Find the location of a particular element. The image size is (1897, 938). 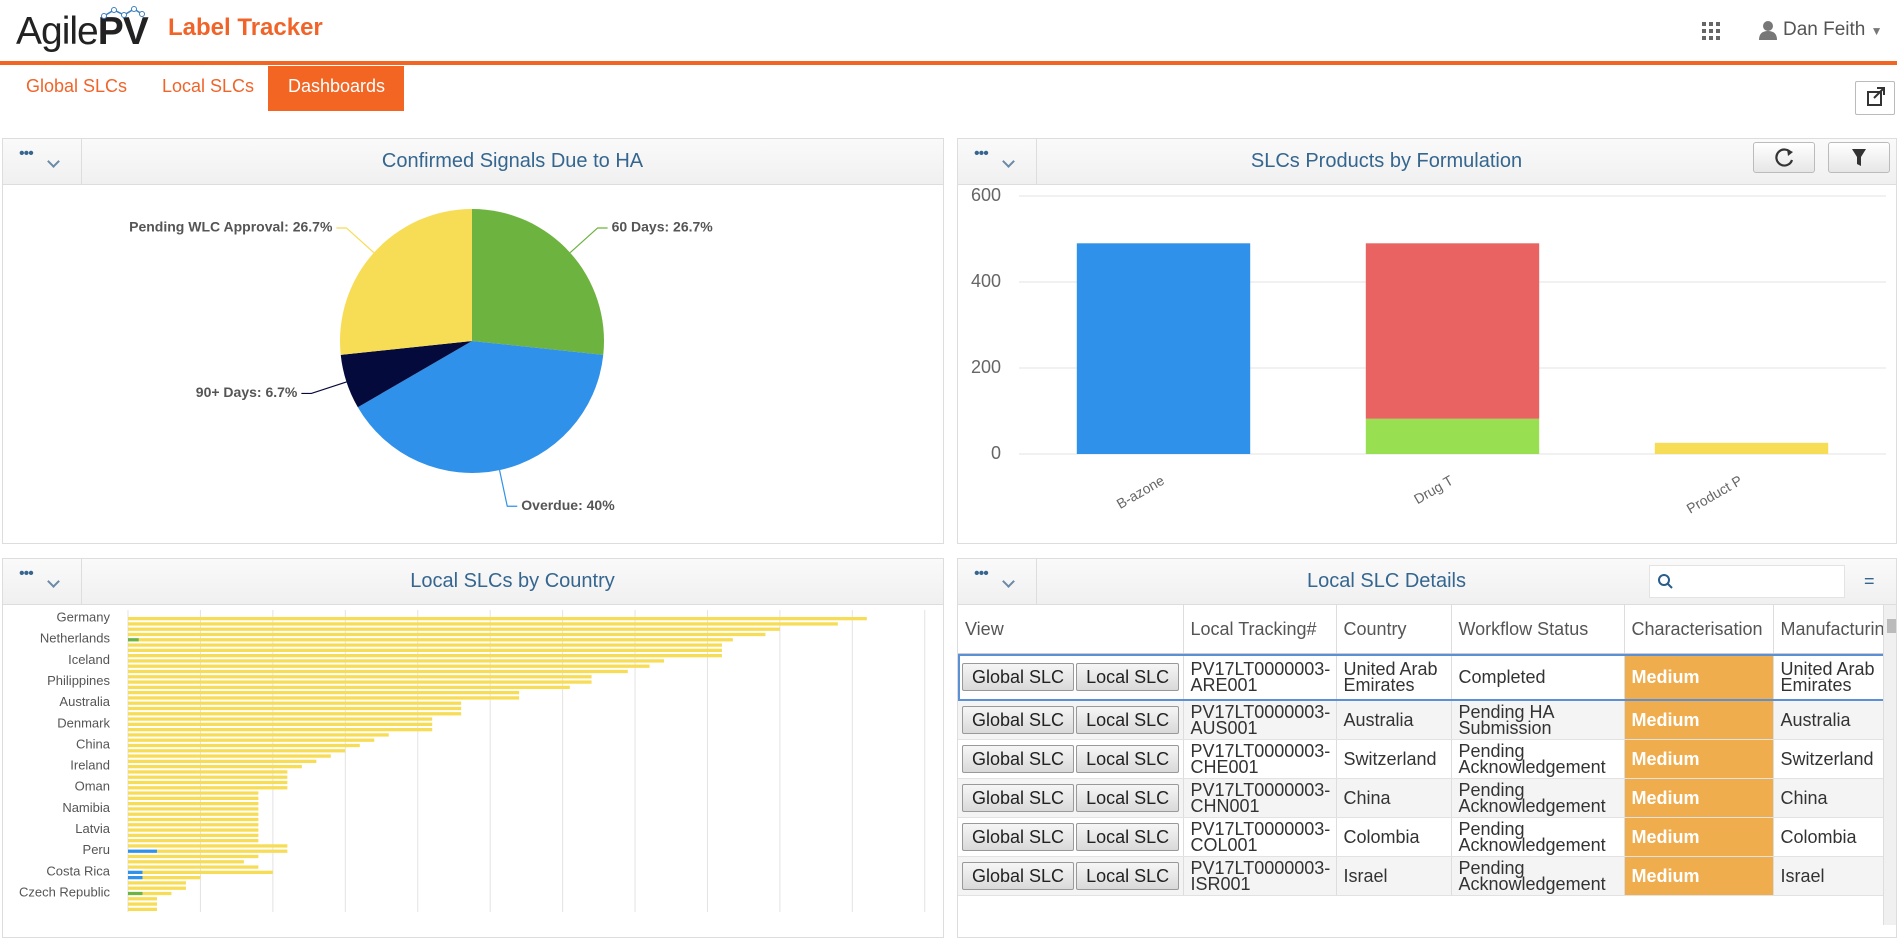

app-title: Label Tracker is located at coordinates (245, 27).